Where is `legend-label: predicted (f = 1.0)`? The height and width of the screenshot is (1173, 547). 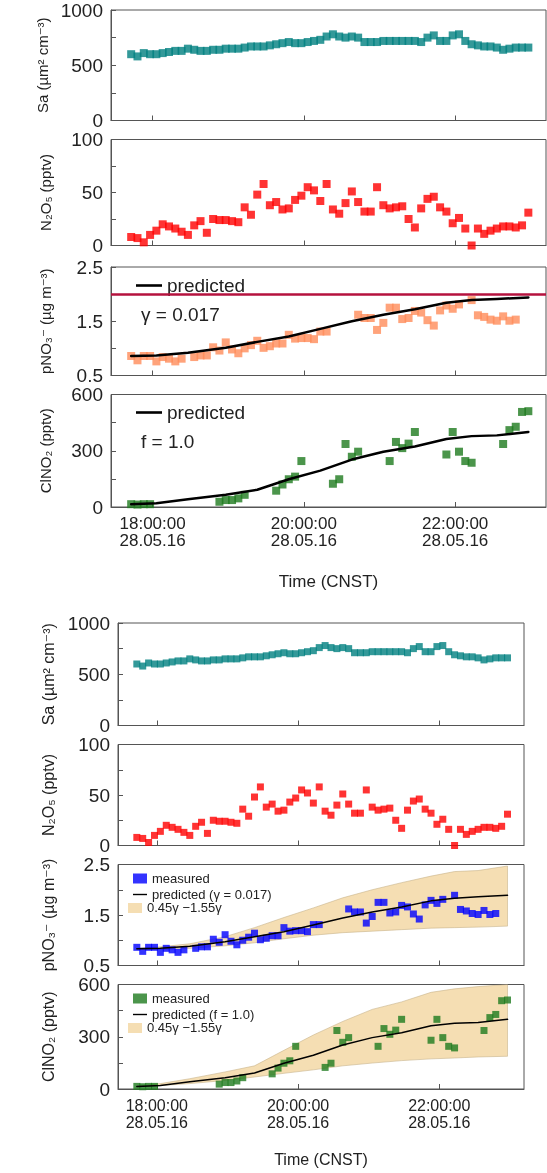
legend-label: predicted (f = 1.0) is located at coordinates (203, 1014).